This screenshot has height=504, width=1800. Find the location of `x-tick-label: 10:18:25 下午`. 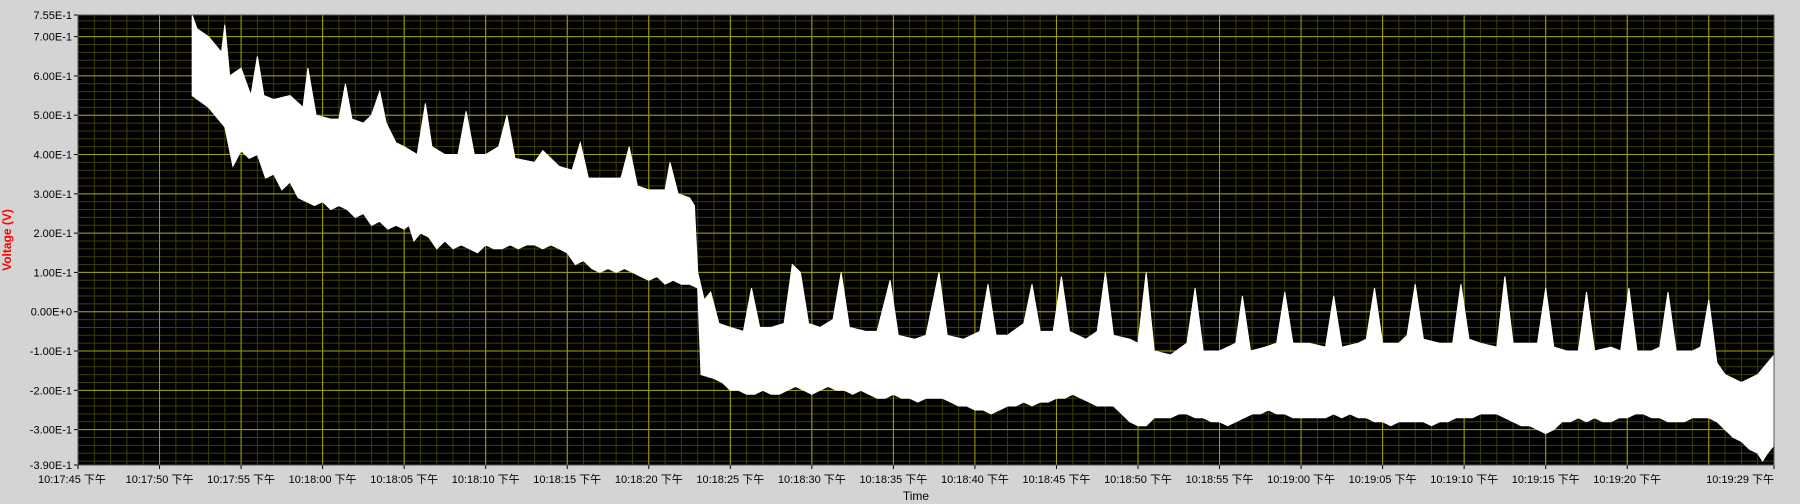

x-tick-label: 10:18:25 下午 is located at coordinates (730, 479).